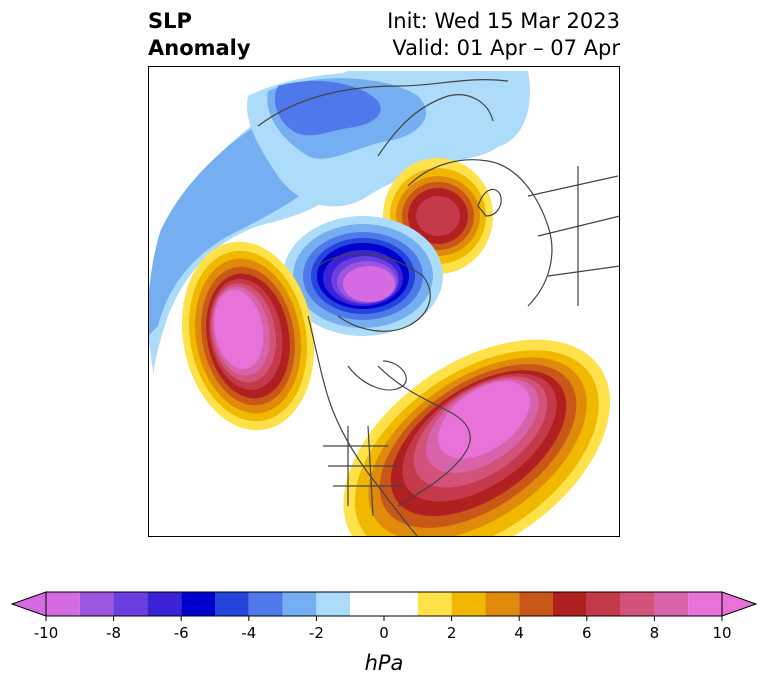  I want to click on coast-north-america-west, so click(363, 426).